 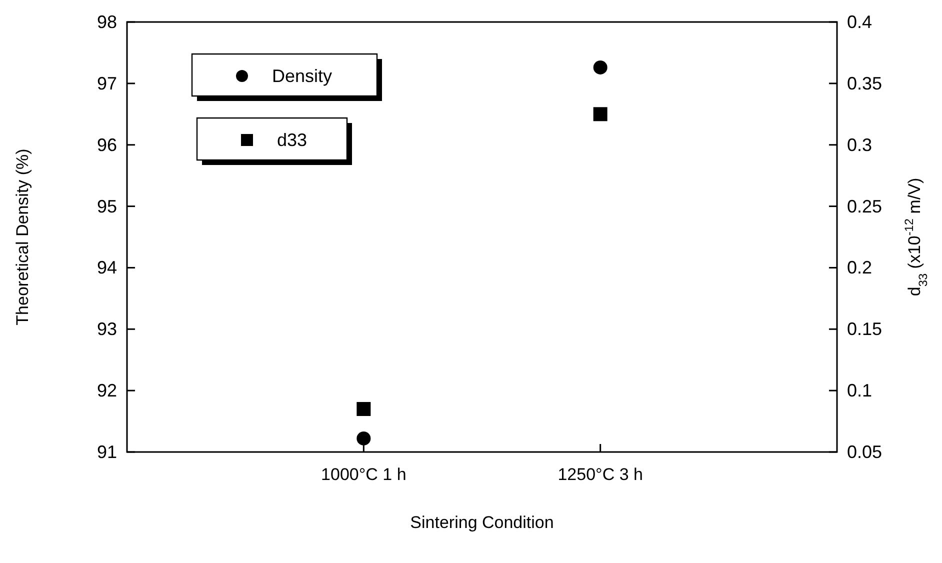 What do you see at coordinates (864, 329) in the screenshot?
I see `y2-tick-label: 0.15` at bounding box center [864, 329].